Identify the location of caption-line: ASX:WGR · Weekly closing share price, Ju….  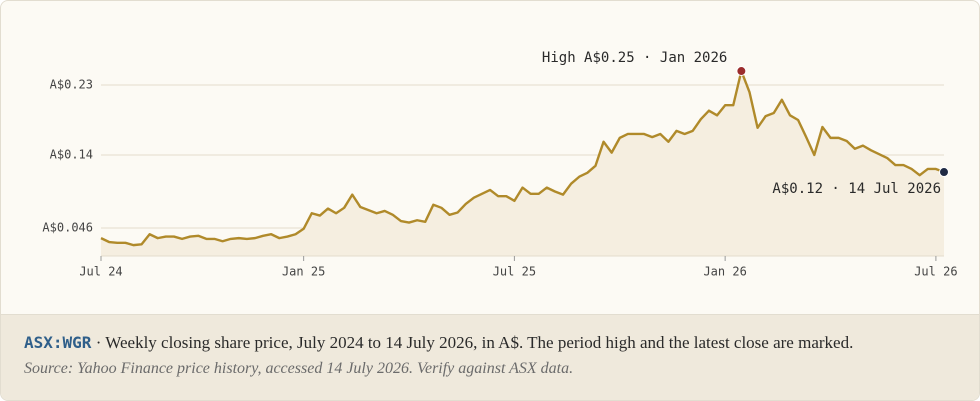
(438, 343).